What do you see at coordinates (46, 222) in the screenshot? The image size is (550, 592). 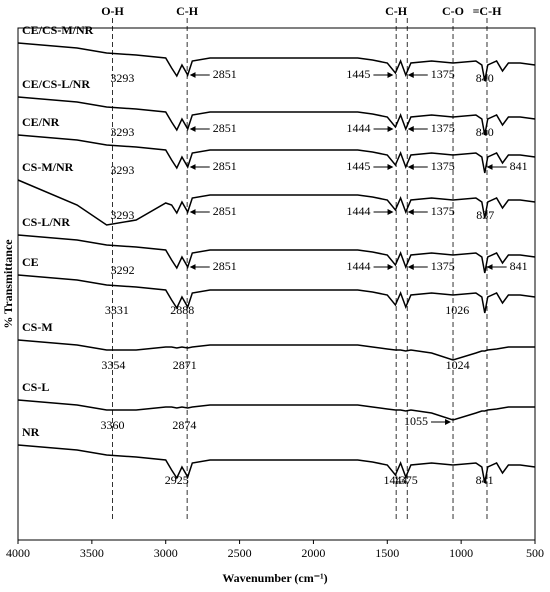 I see `series-label: CS-L/NR` at bounding box center [46, 222].